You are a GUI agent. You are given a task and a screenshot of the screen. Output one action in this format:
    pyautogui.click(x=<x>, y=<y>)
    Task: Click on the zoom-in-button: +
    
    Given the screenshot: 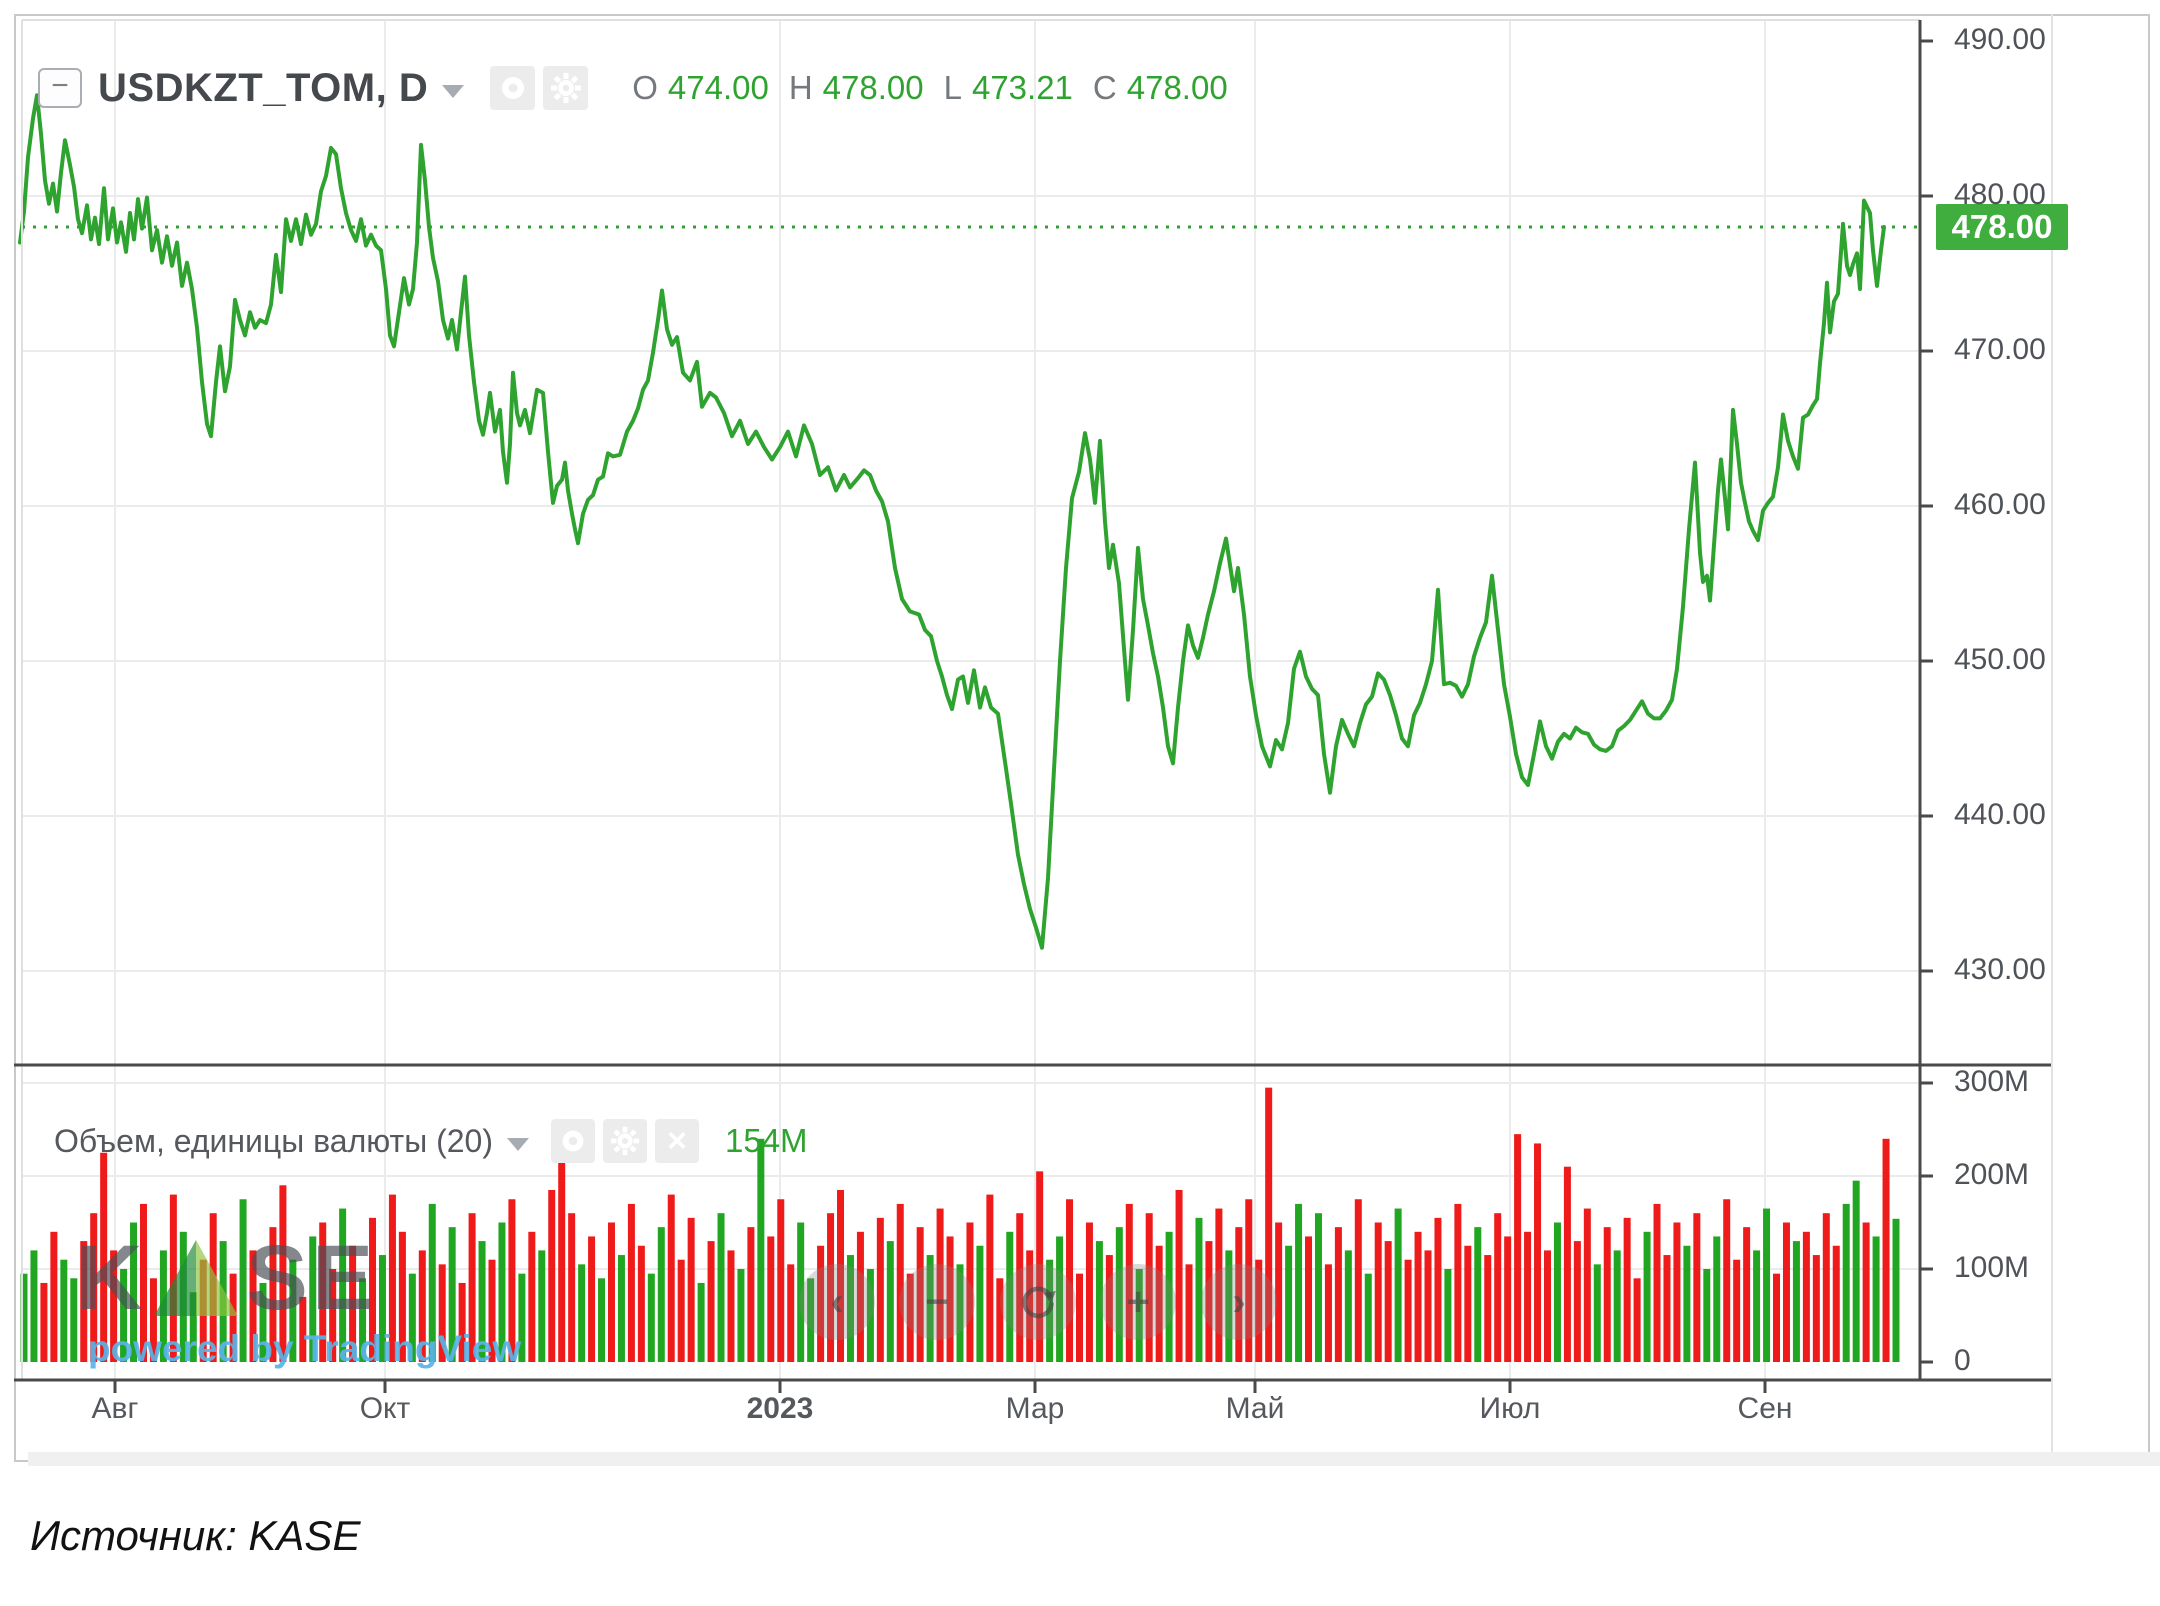 What is the action you would take?
    pyautogui.click(x=1138, y=1302)
    